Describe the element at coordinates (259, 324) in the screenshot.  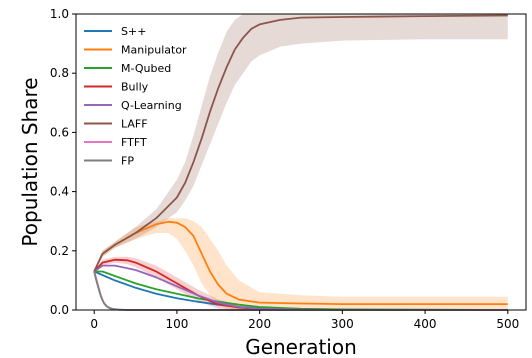
I see `x-tick-label: 200` at that location.